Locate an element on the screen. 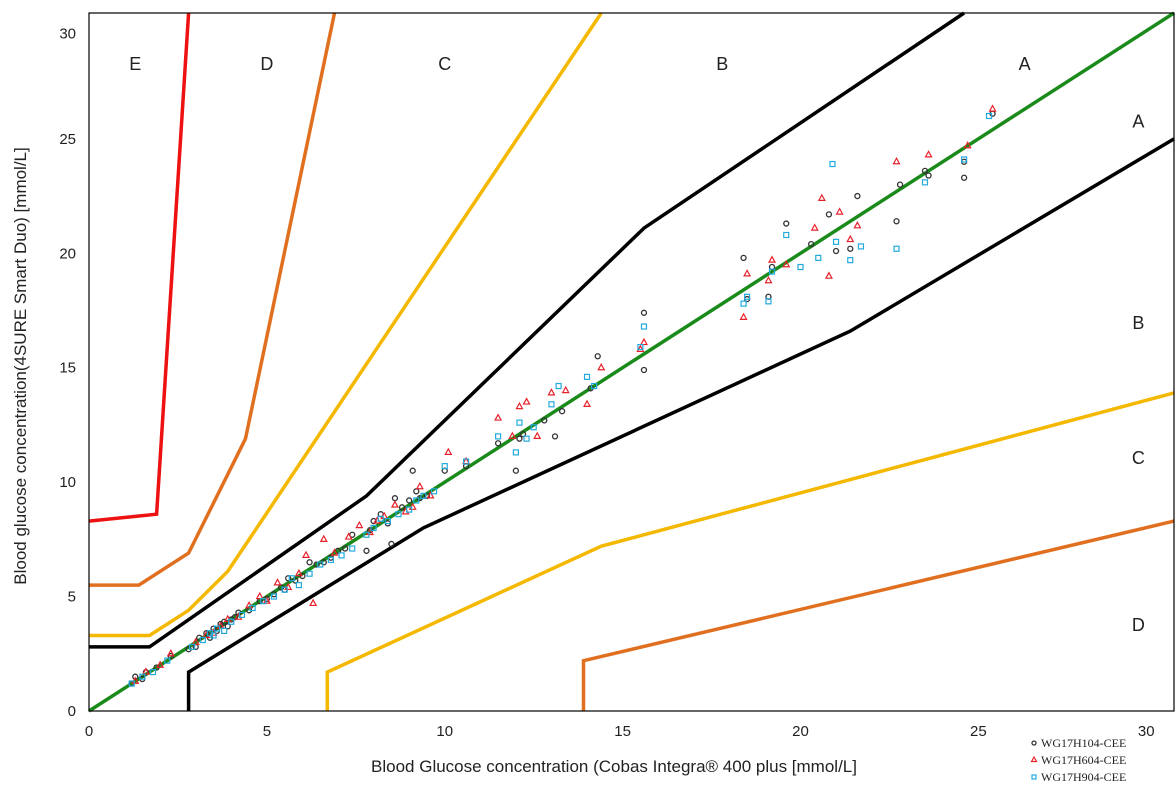  x-tick-labels: 0 5 10 15 20 25 30 is located at coordinates (620, 731).